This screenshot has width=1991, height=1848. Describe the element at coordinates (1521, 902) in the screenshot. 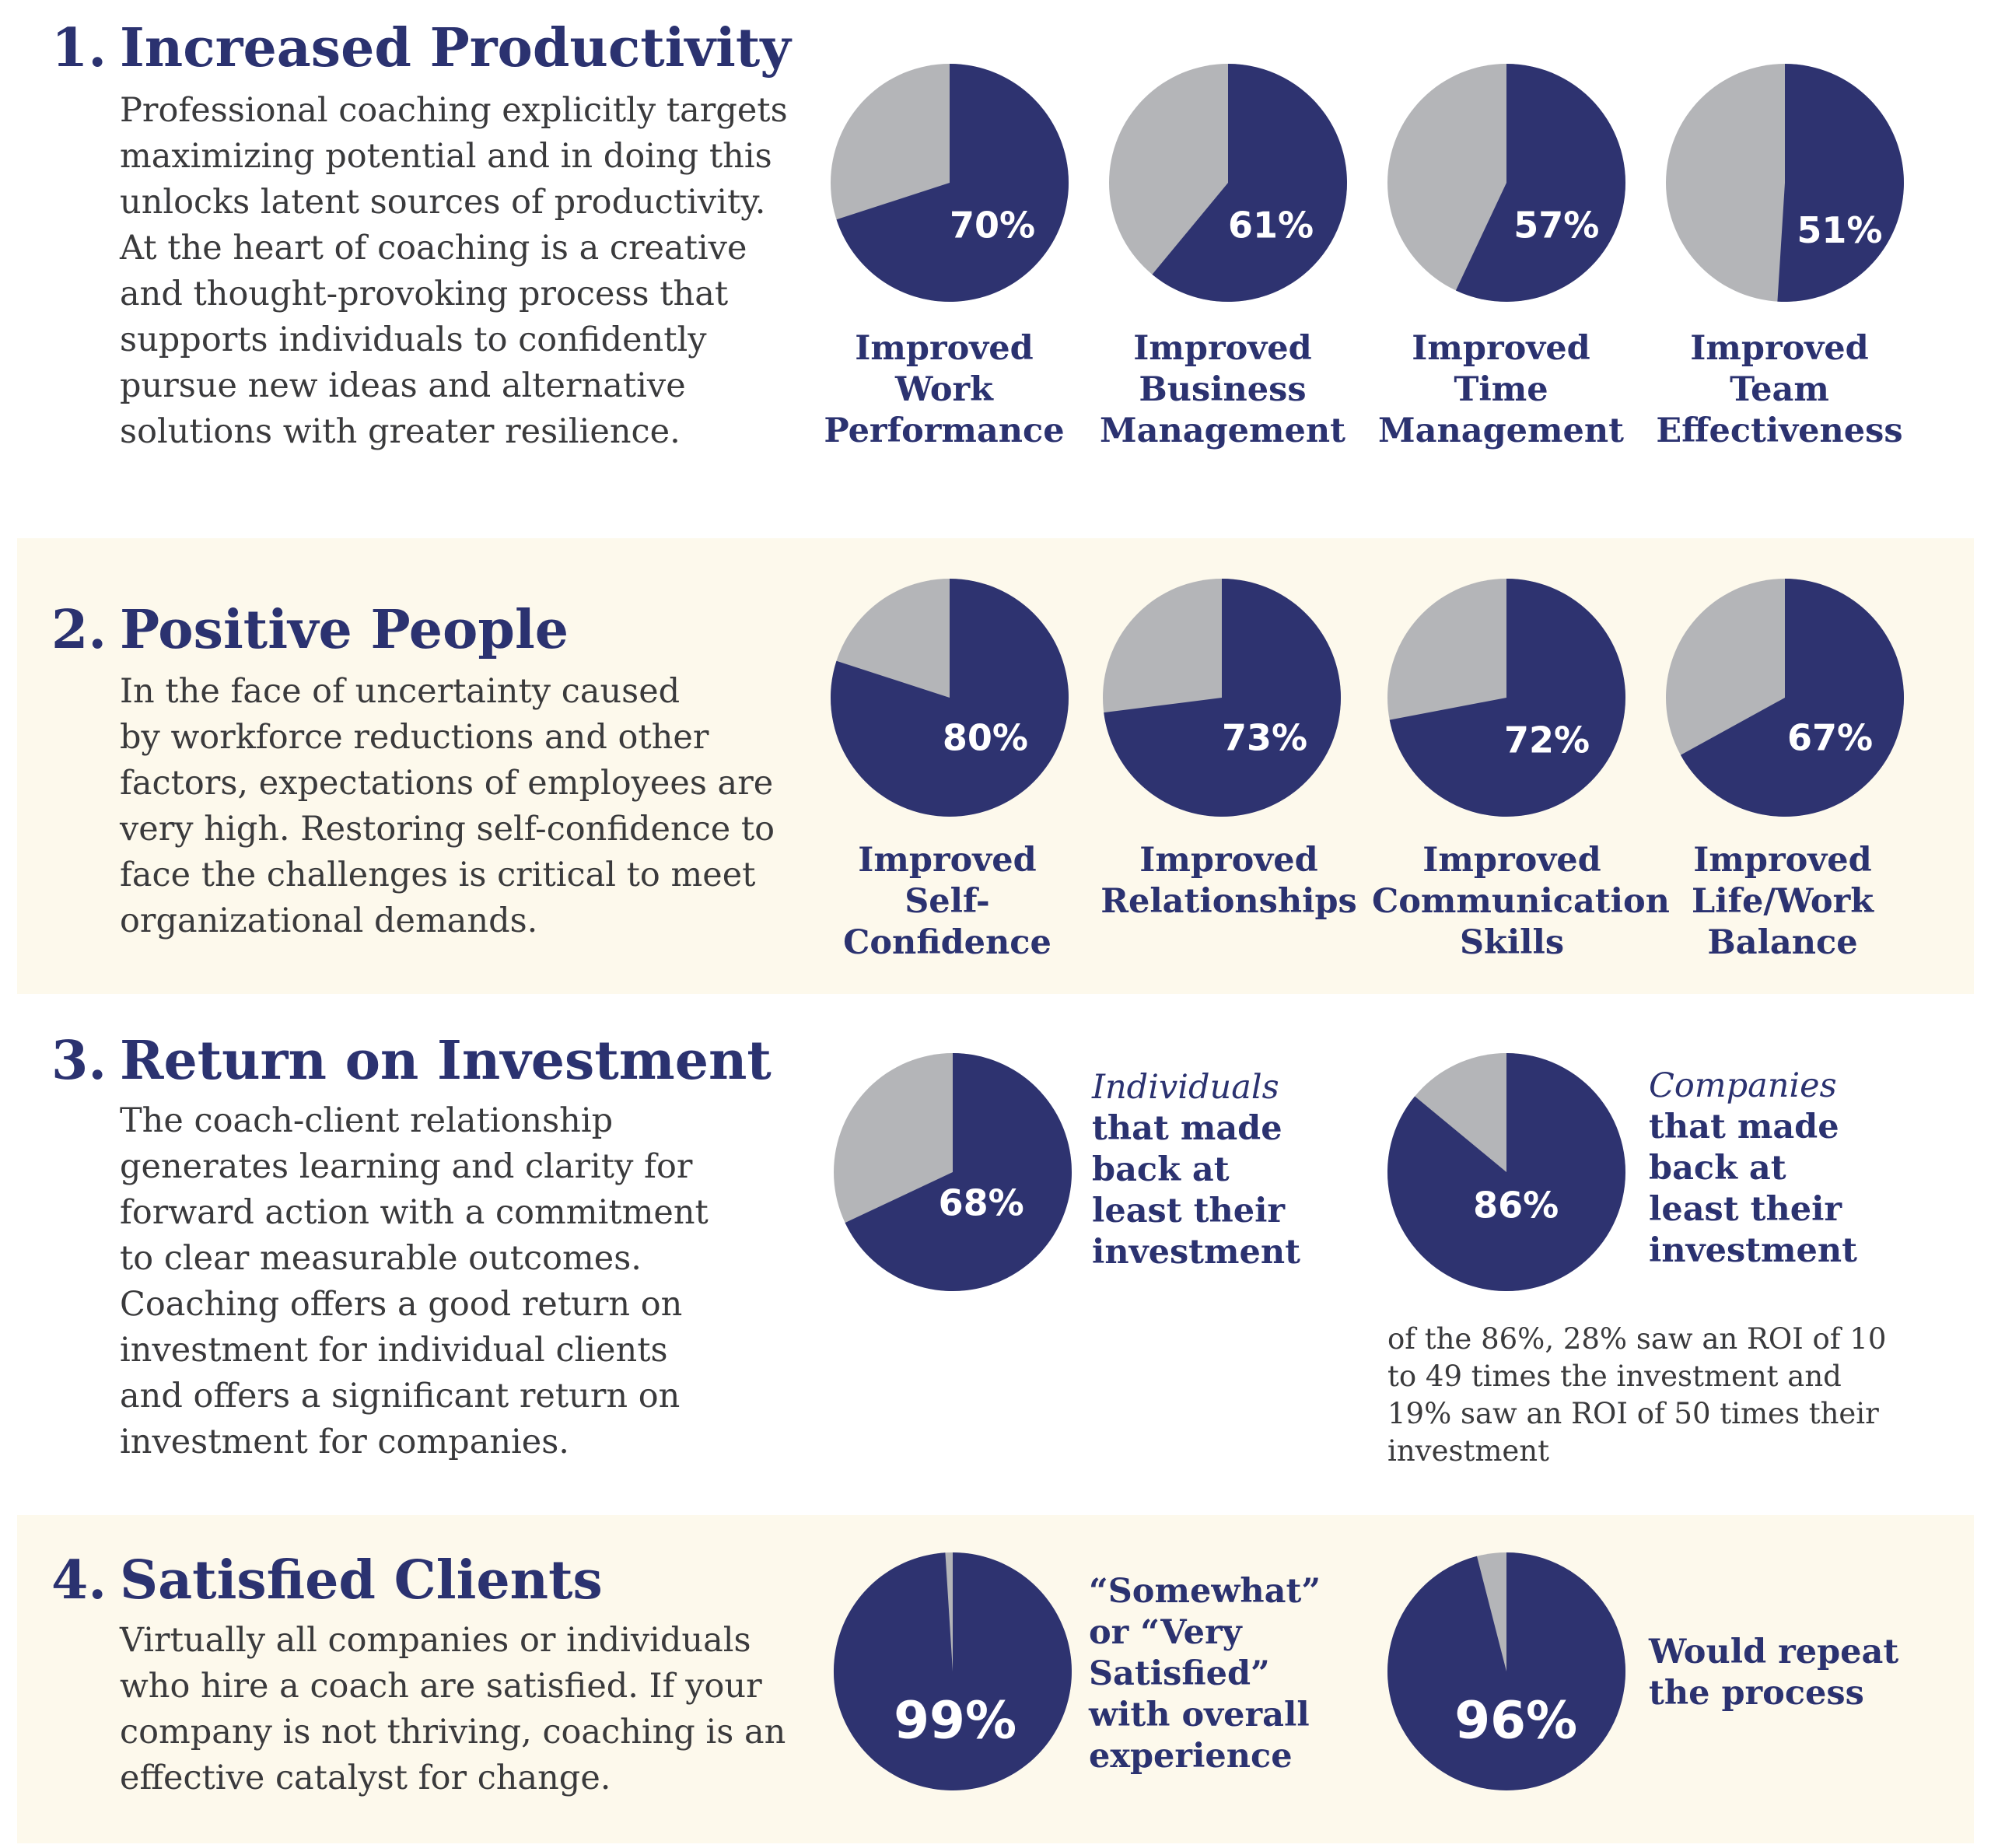

I see `pie-label: Improved Communication Skills` at that location.